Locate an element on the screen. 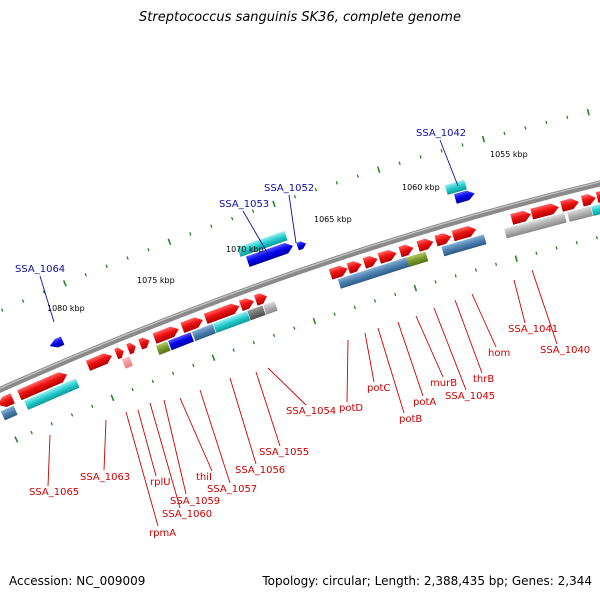 Image resolution: width=600 pixels, height=600 pixels. gene-label: SSA_1055 is located at coordinates (284, 452).